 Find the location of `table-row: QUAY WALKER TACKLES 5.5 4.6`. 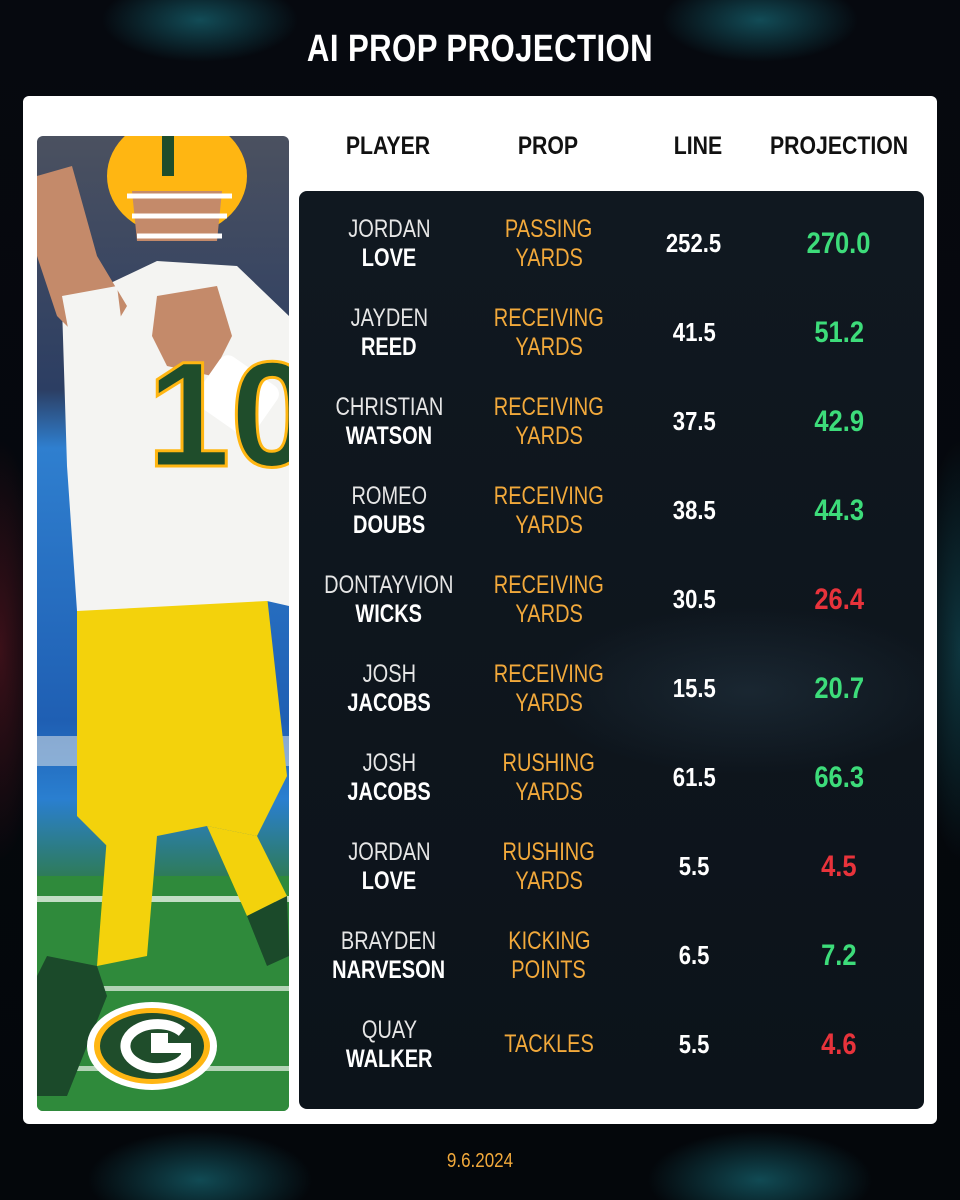

table-row: QUAY WALKER TACKLES 5.5 4.6 is located at coordinates (611, 1044).